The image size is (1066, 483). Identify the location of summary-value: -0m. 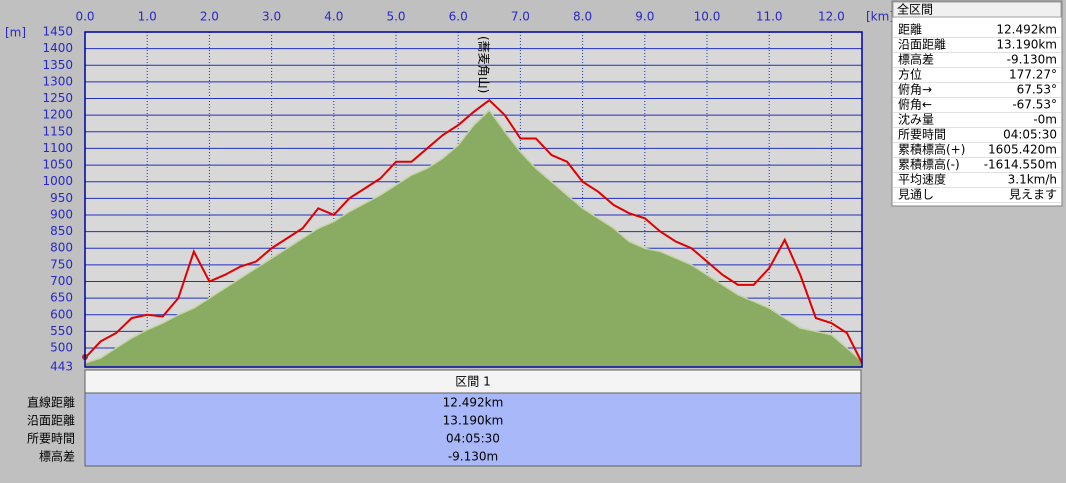
(1045, 120).